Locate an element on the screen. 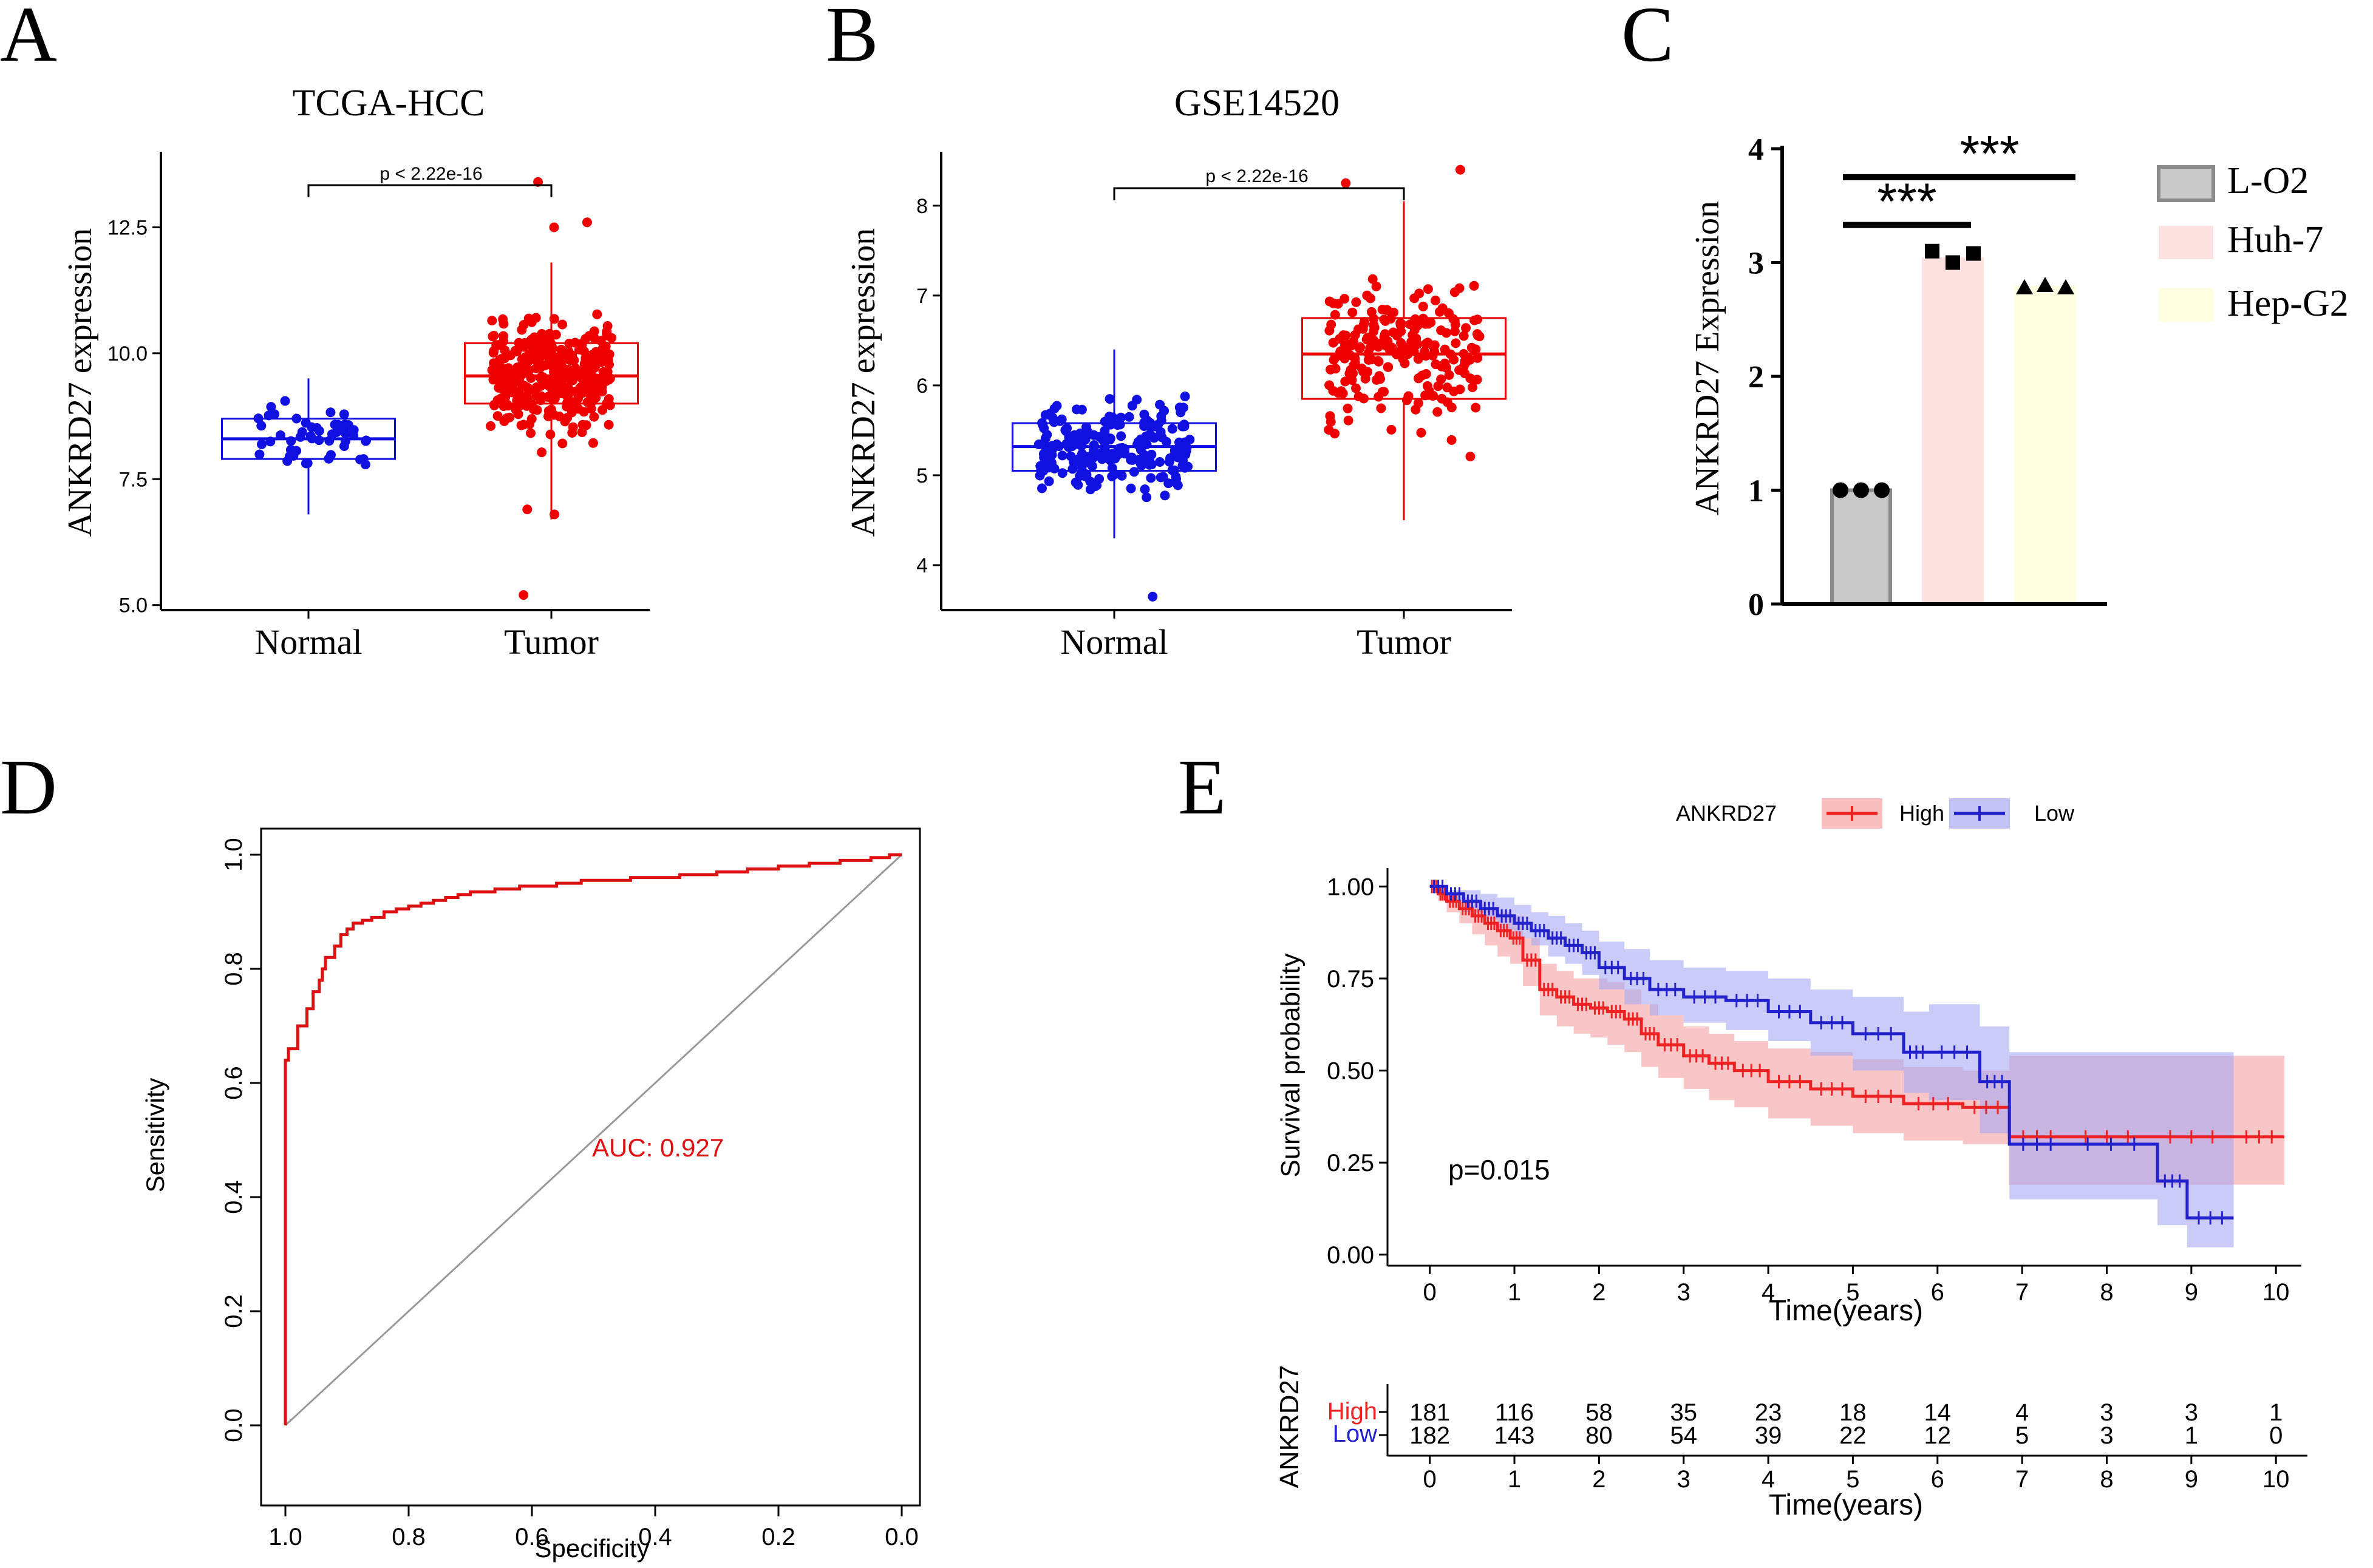 The image size is (2373, 1568). plot-frame is located at coordinates (590, 1167).